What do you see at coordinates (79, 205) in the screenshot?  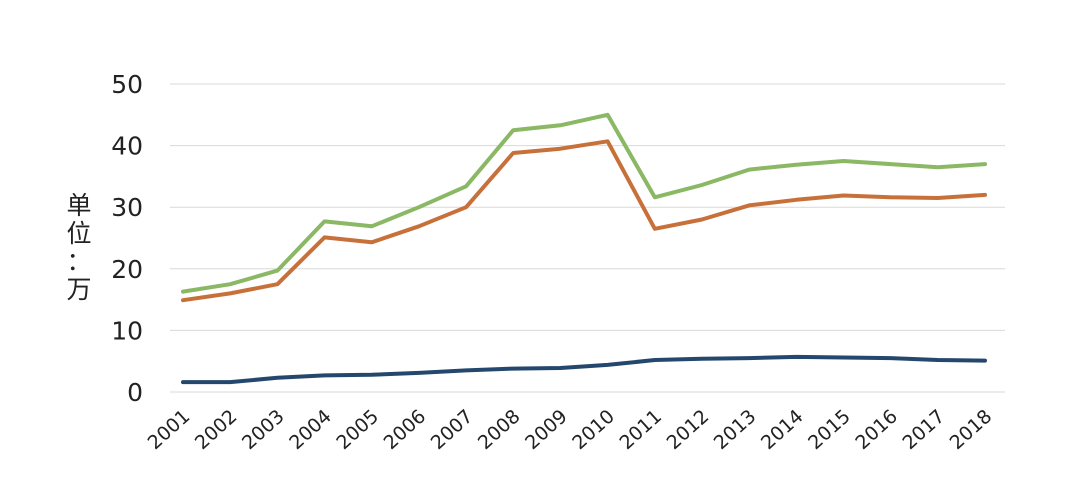 I see `y-axis-label-char: 单` at bounding box center [79, 205].